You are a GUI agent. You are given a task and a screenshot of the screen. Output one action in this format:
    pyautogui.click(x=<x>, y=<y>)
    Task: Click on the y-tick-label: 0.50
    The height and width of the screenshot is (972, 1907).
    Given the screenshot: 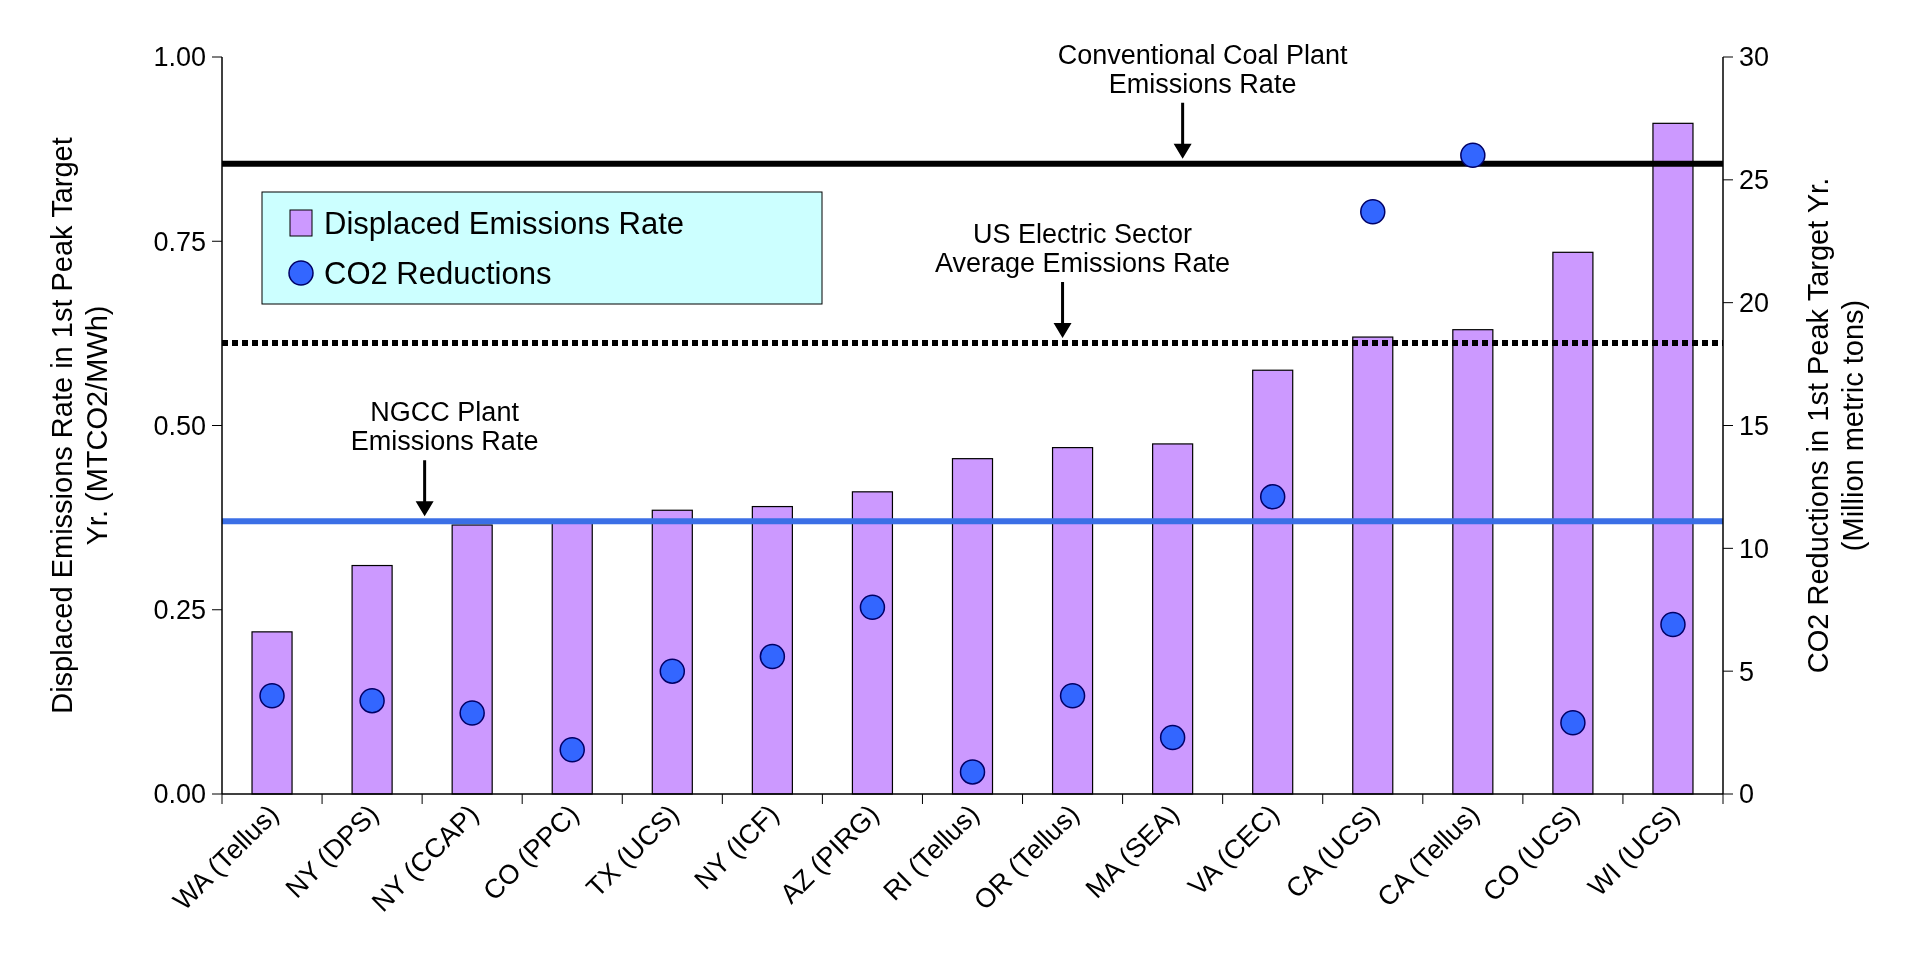 What is the action you would take?
    pyautogui.click(x=179, y=425)
    